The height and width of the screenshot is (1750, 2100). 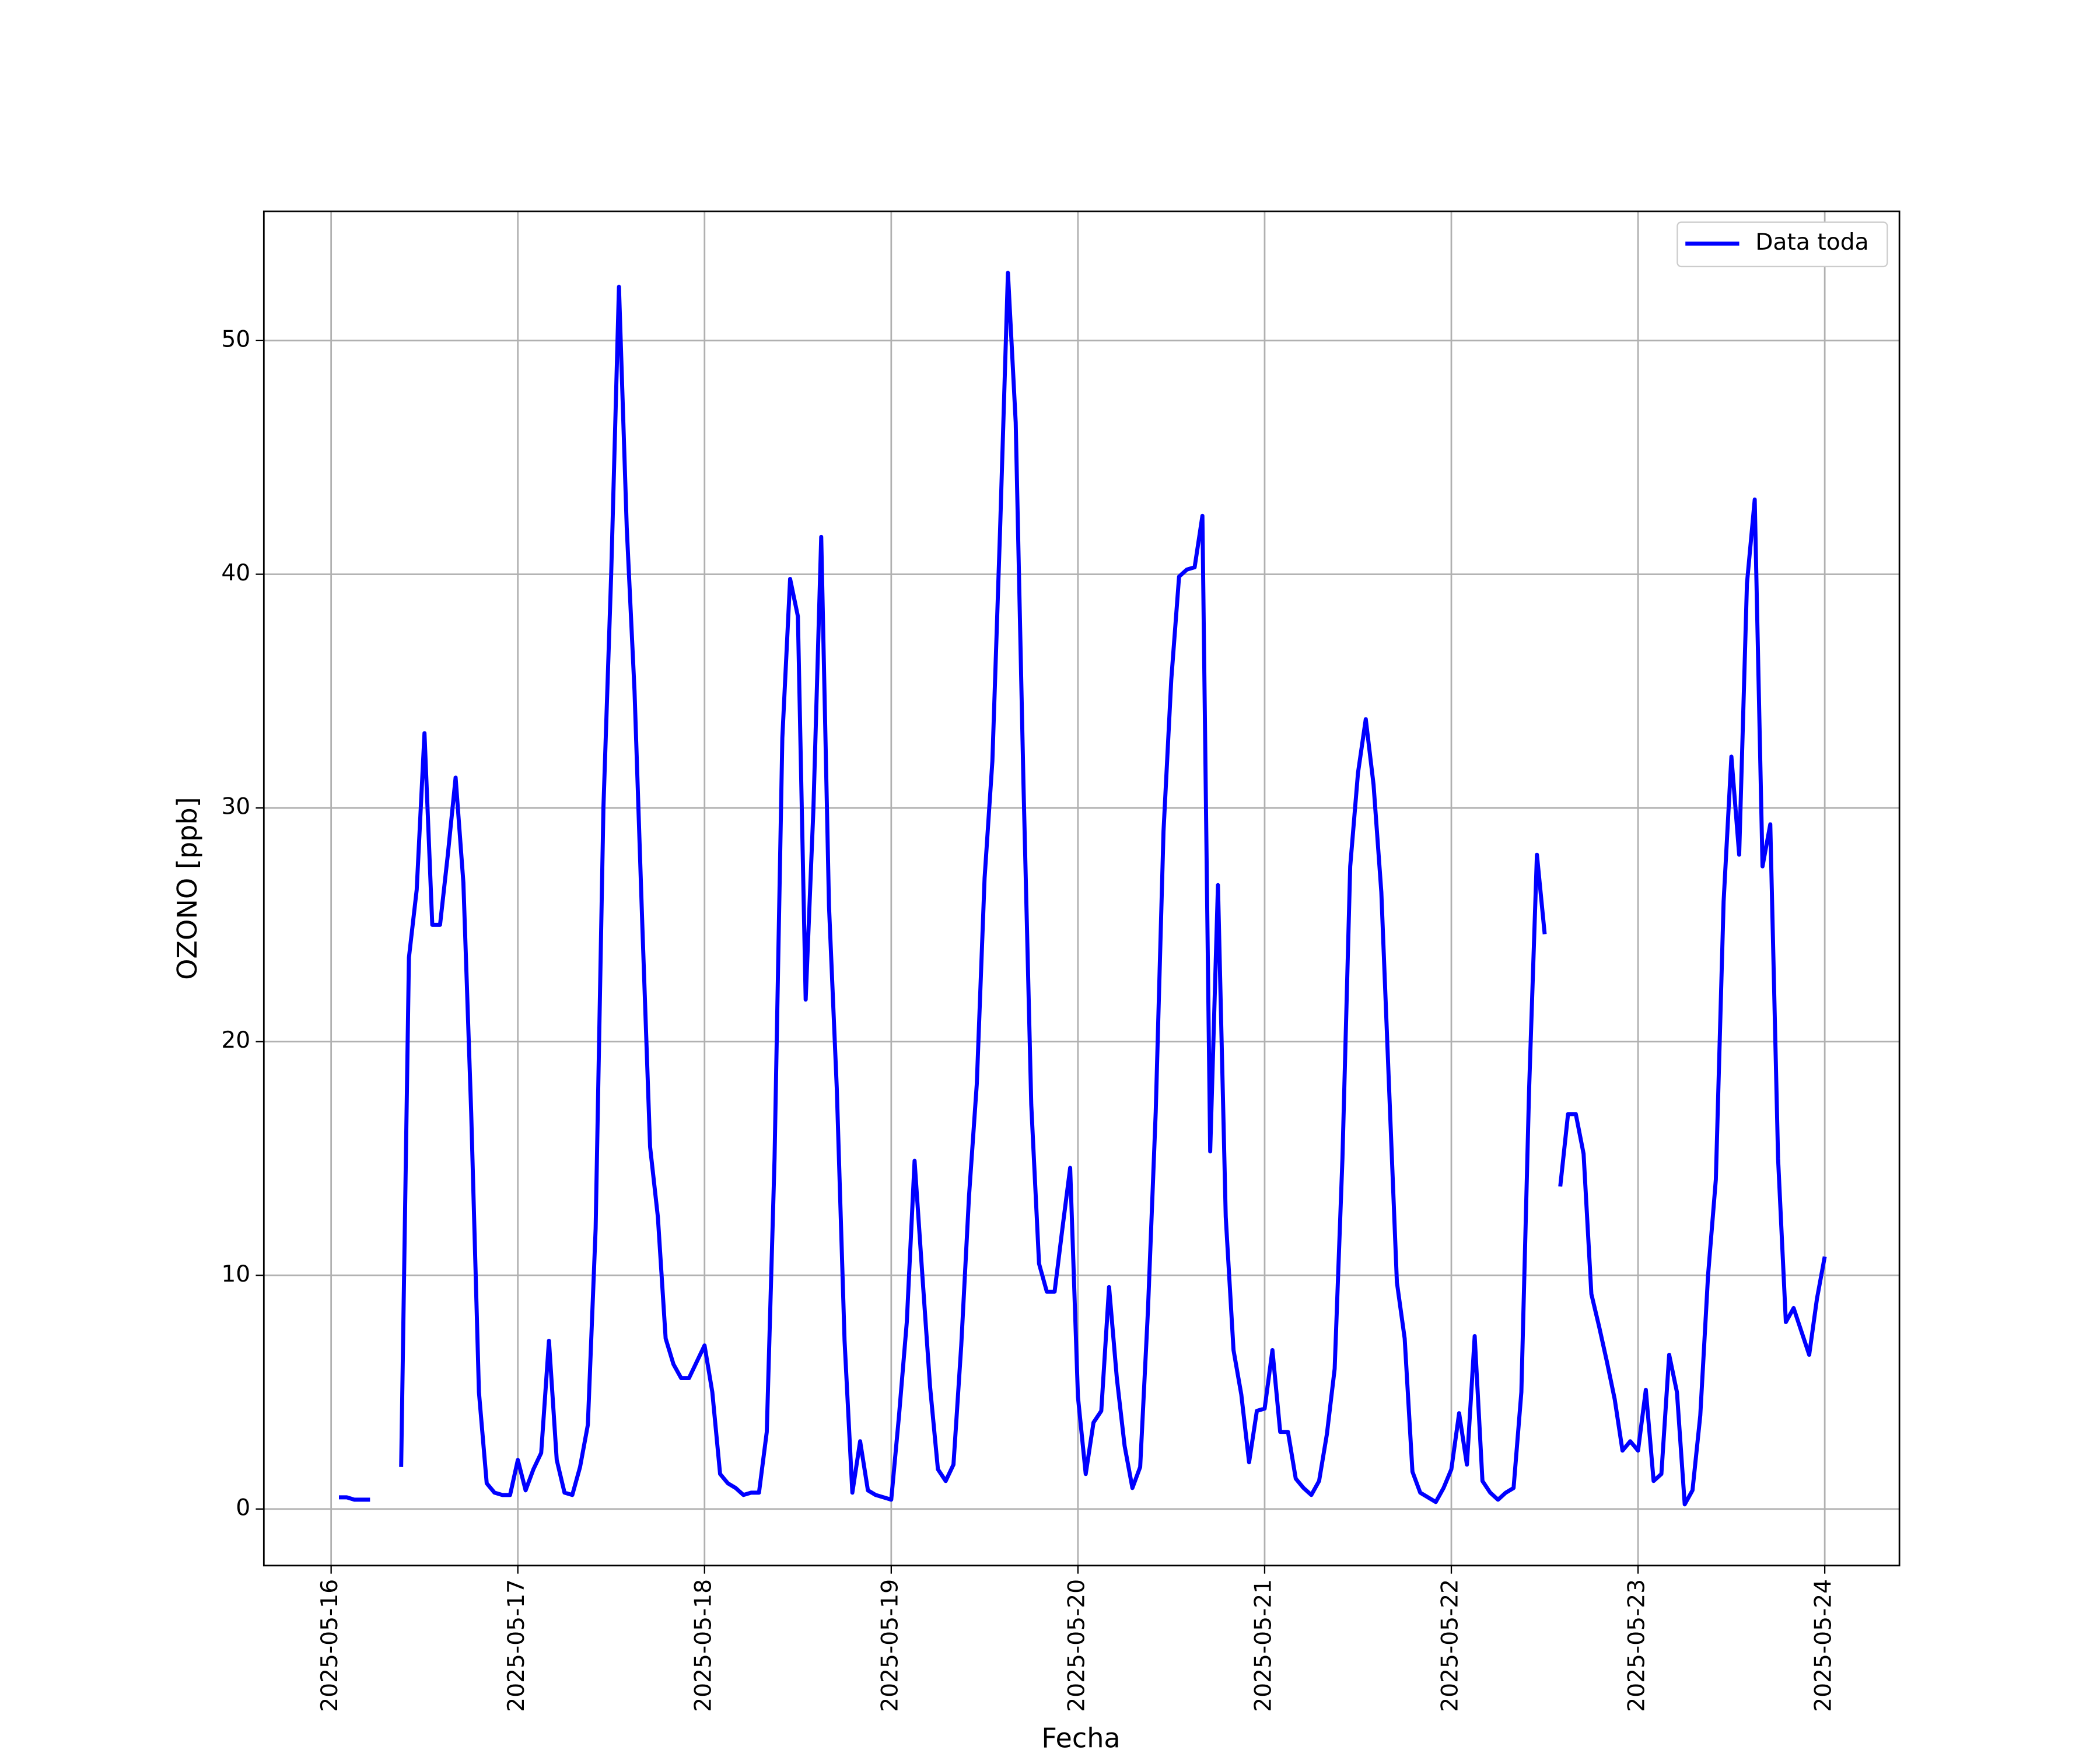 What do you see at coordinates (1263, 1645) in the screenshot?
I see `x-tick-label: 2025-05-21` at bounding box center [1263, 1645].